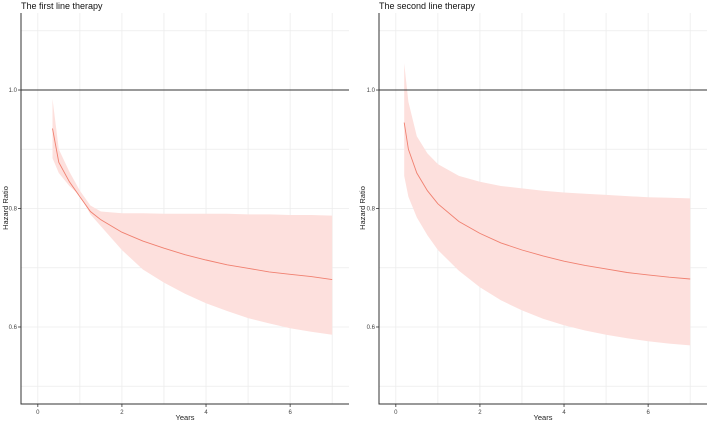 The image size is (709, 423). Describe the element at coordinates (62, 6) in the screenshot. I see `panel-title: The first line therapy` at that location.